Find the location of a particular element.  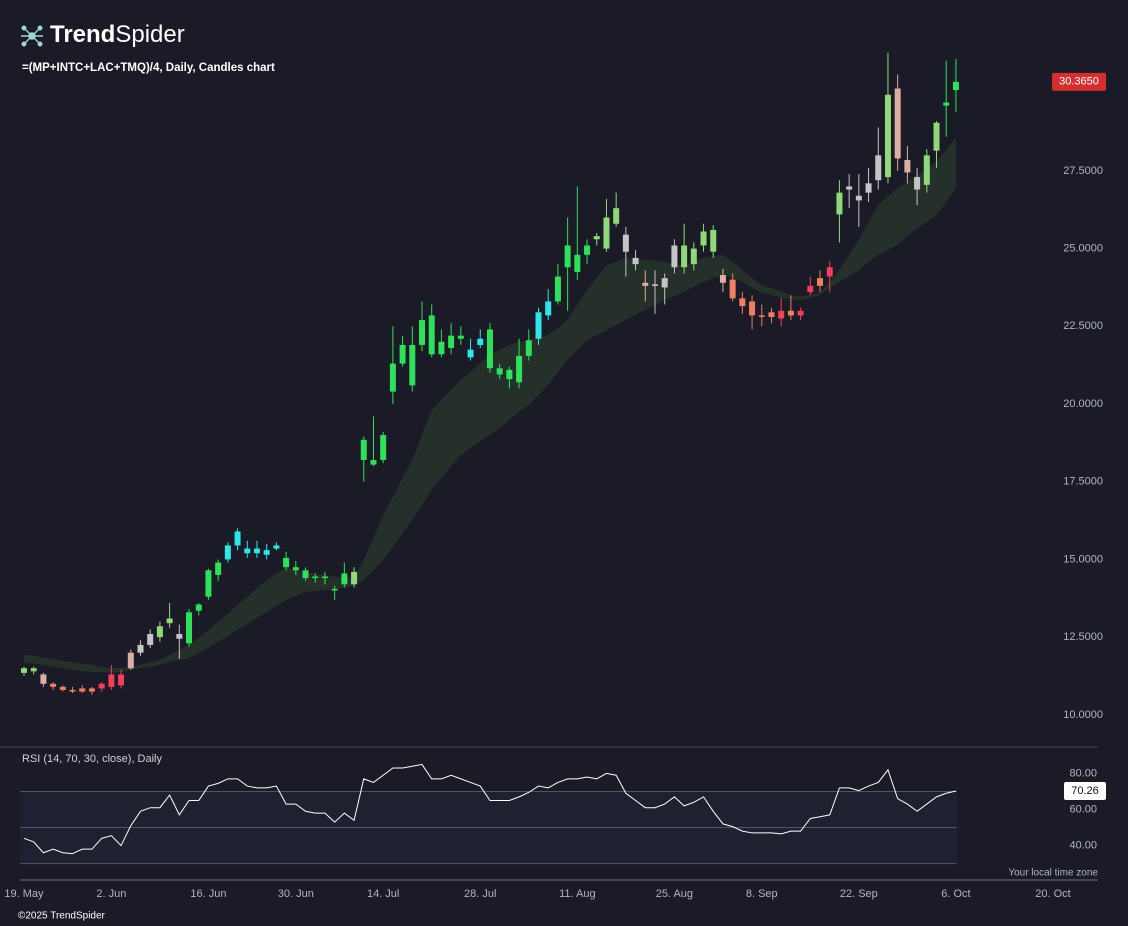

x-tick-label: 25. Aug is located at coordinates (674, 894).